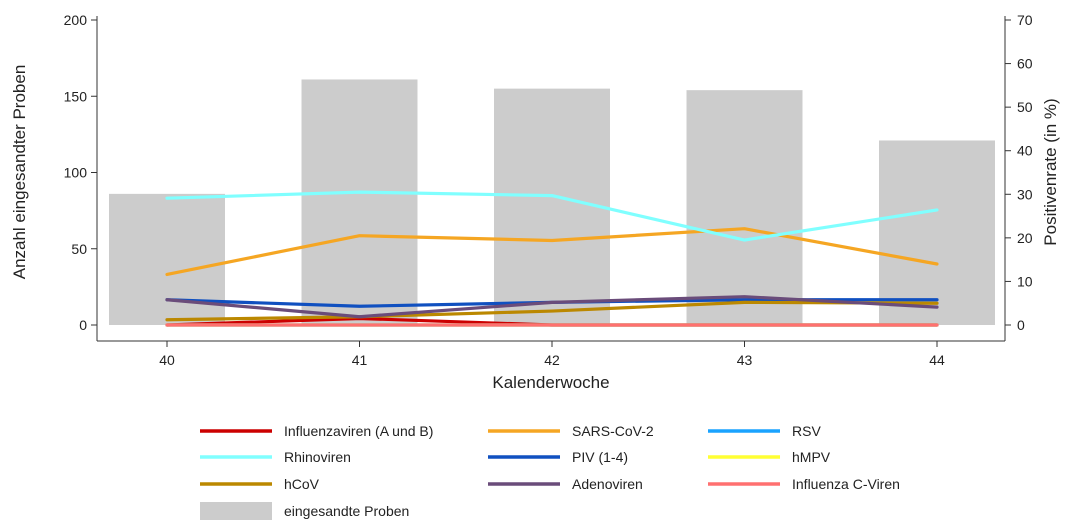 Image resolution: width=1070 pixels, height=522 pixels. I want to click on legend-label: SARS-CoV-2, so click(613, 431).